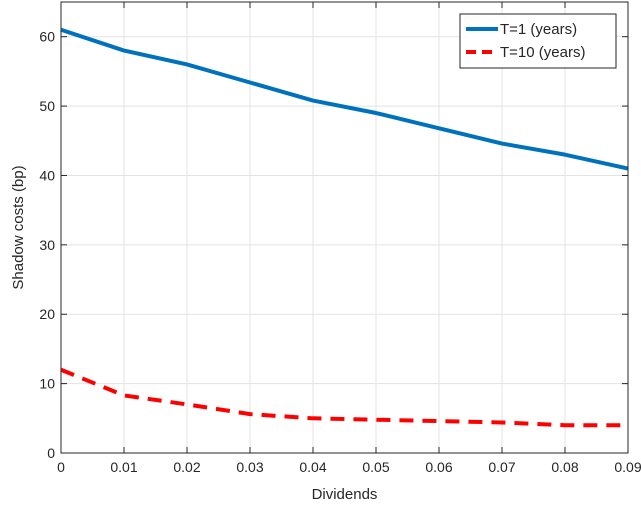 This screenshot has height=511, width=641. I want to click on x-tick-label: 0.01, so click(123, 467).